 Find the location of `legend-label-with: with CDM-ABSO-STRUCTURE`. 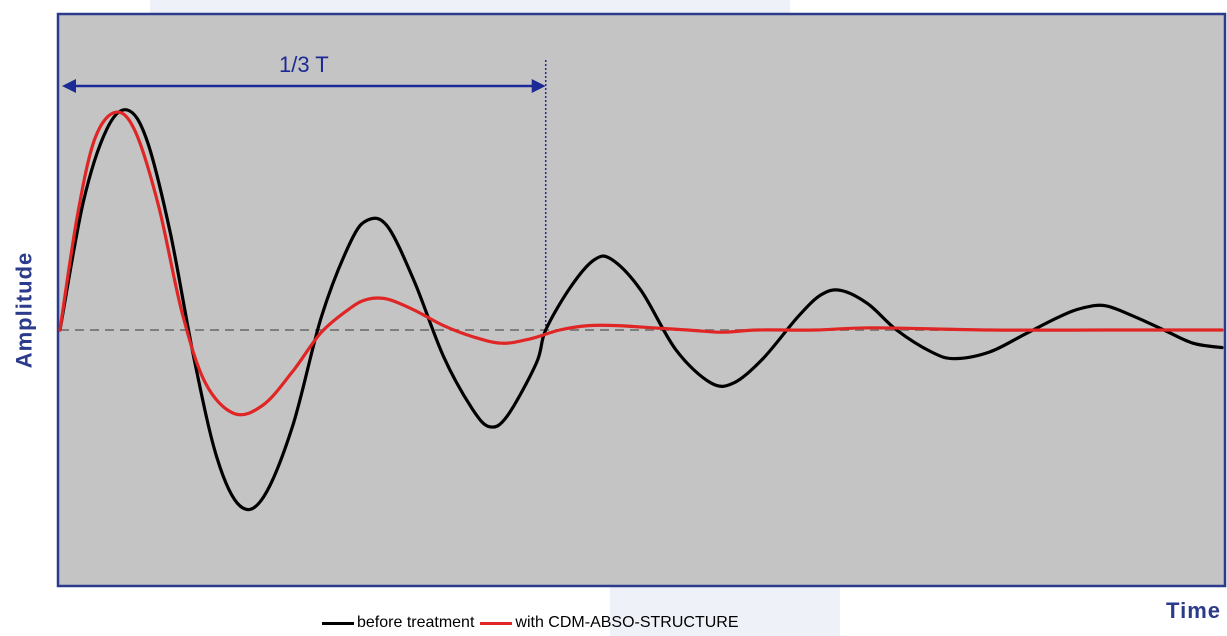

legend-label-with: with CDM-ABSO-STRUCTURE is located at coordinates (627, 622).